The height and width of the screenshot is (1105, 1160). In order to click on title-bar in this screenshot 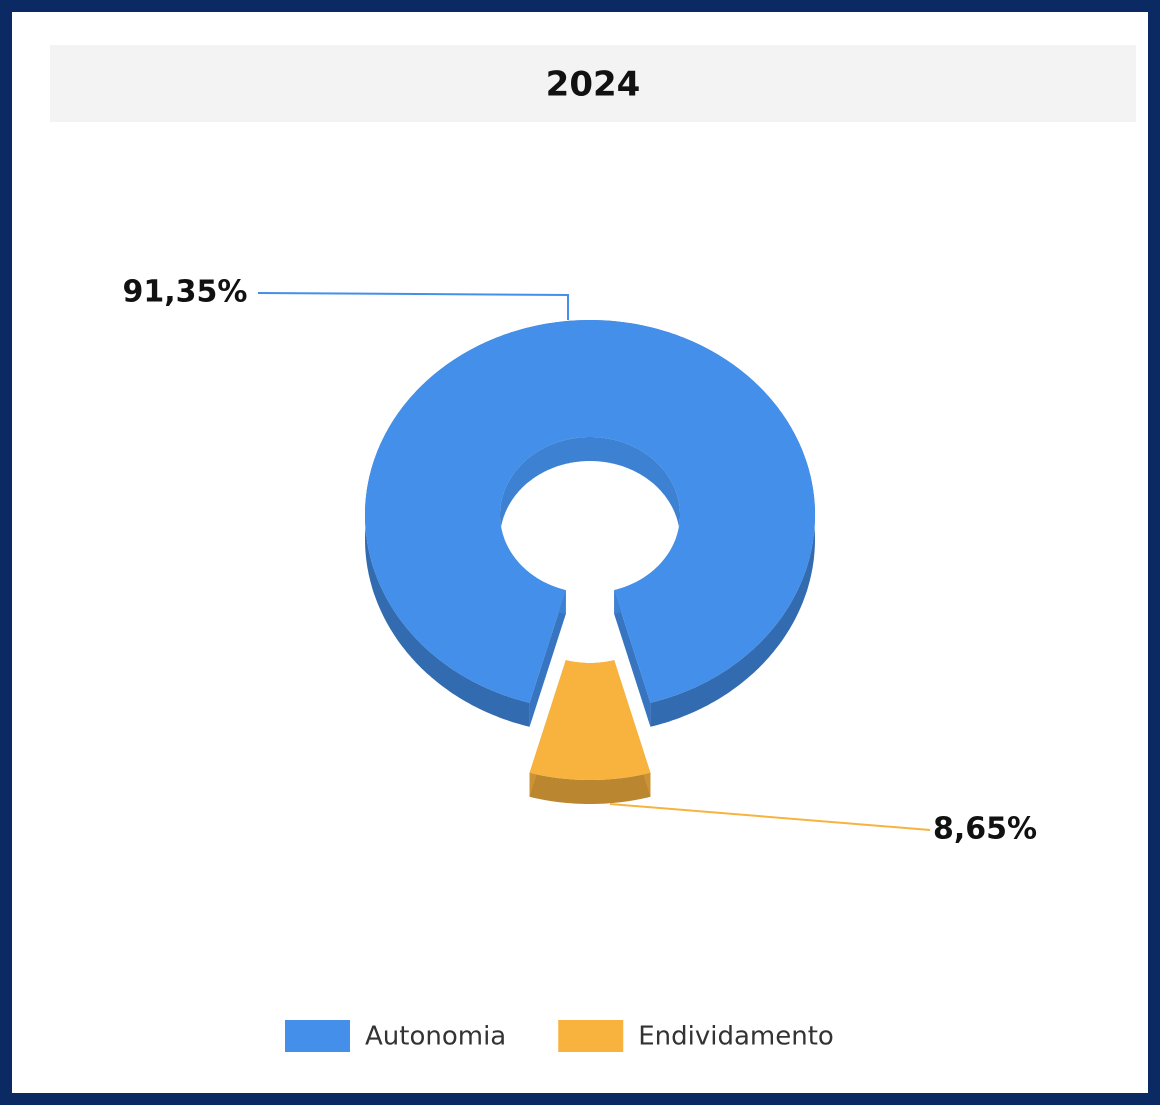, I will do `click(593, 83)`.